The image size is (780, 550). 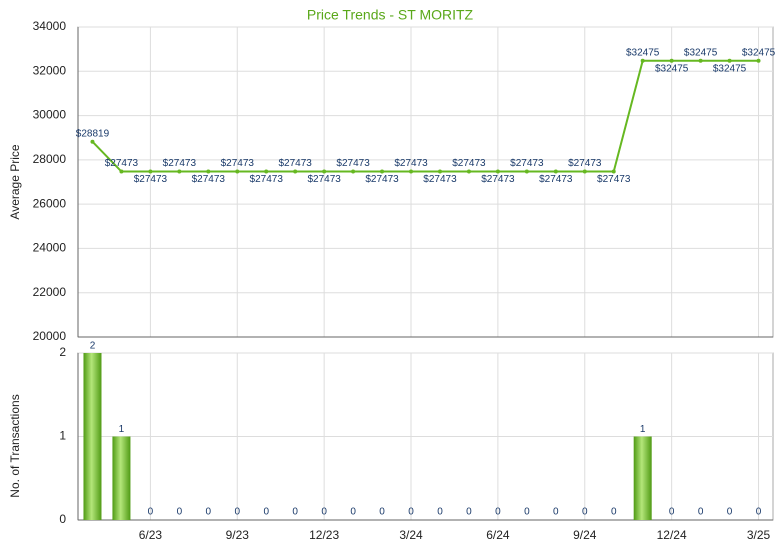 I want to click on x-tick-label: 12/24, so click(x=672, y=535).